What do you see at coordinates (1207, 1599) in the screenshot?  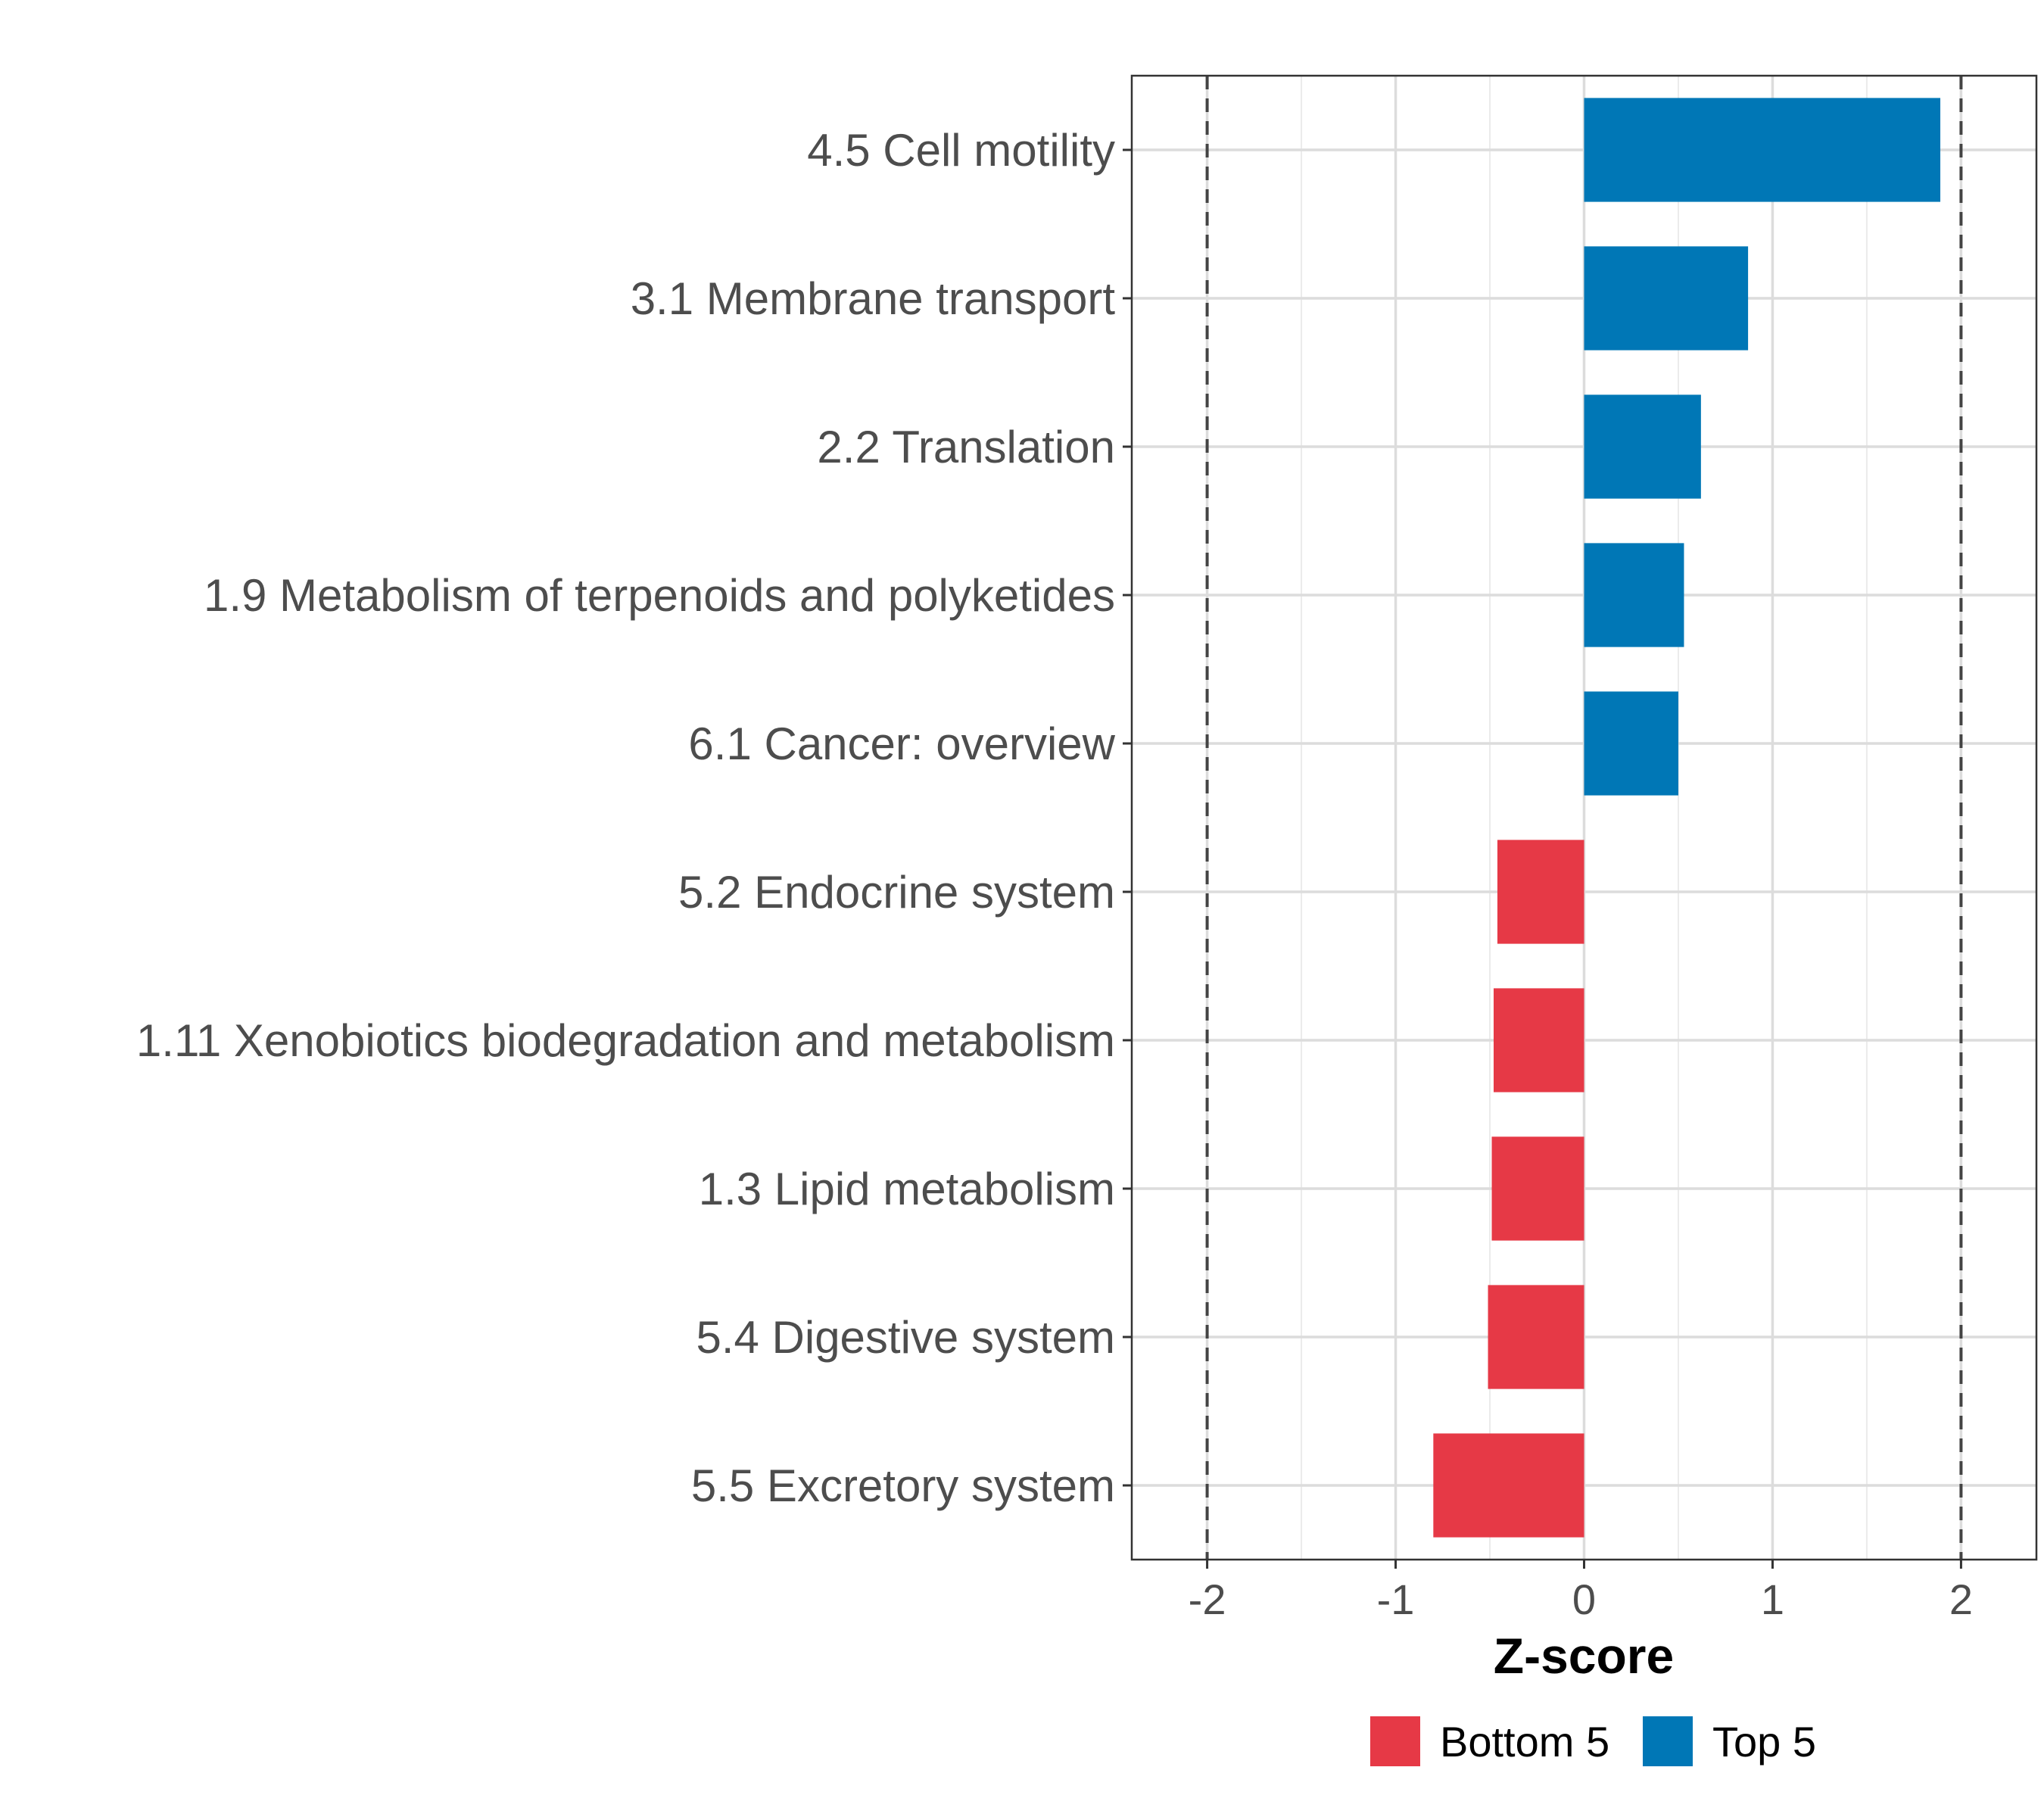 I see `x-tick-label: -2` at bounding box center [1207, 1599].